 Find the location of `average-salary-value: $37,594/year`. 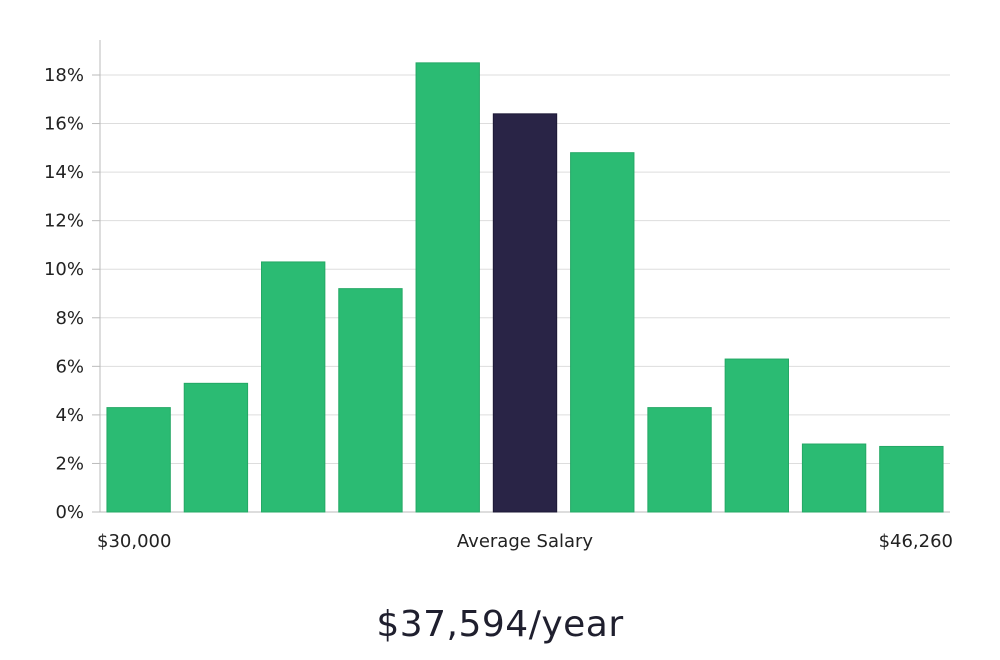

average-salary-value: $37,594/year is located at coordinates (500, 624).